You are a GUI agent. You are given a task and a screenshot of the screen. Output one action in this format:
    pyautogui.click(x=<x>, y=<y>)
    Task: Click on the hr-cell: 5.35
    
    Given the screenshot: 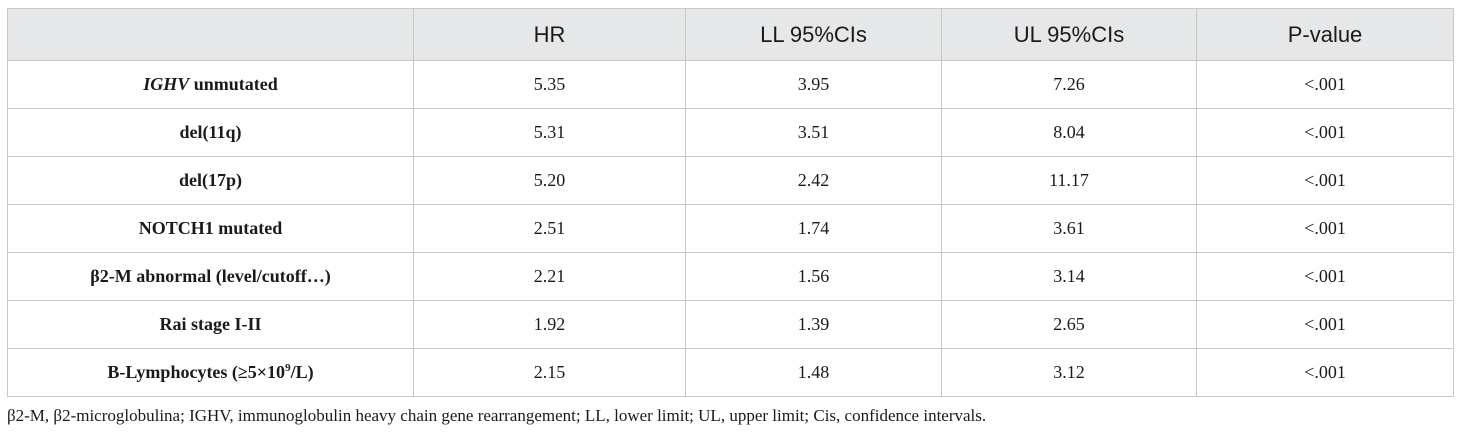 What is the action you would take?
    pyautogui.click(x=549, y=84)
    